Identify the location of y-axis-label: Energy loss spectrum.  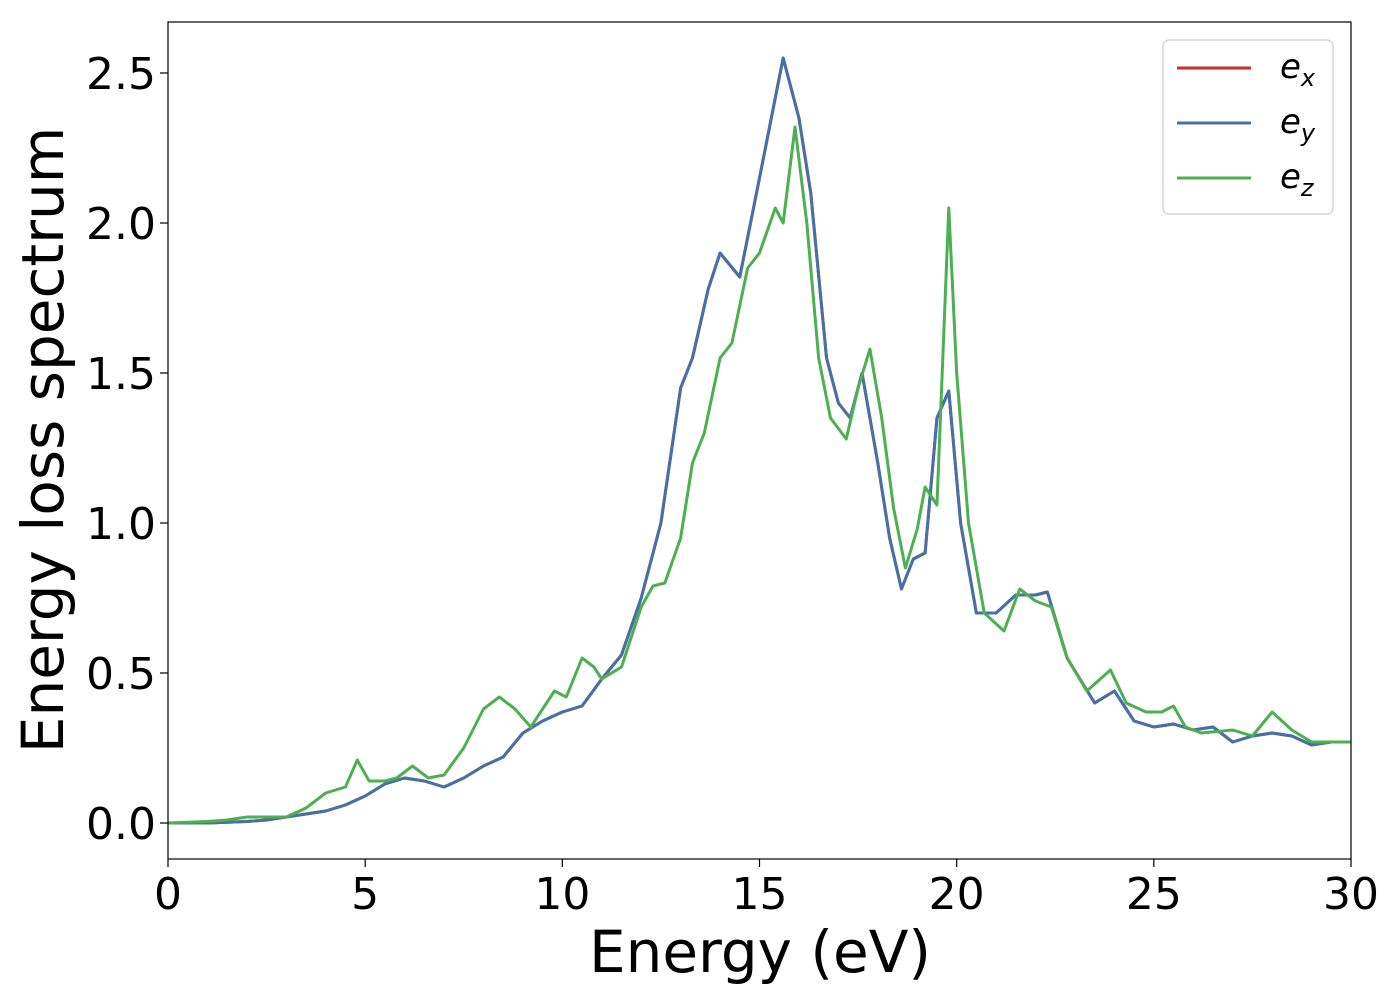
(43, 440).